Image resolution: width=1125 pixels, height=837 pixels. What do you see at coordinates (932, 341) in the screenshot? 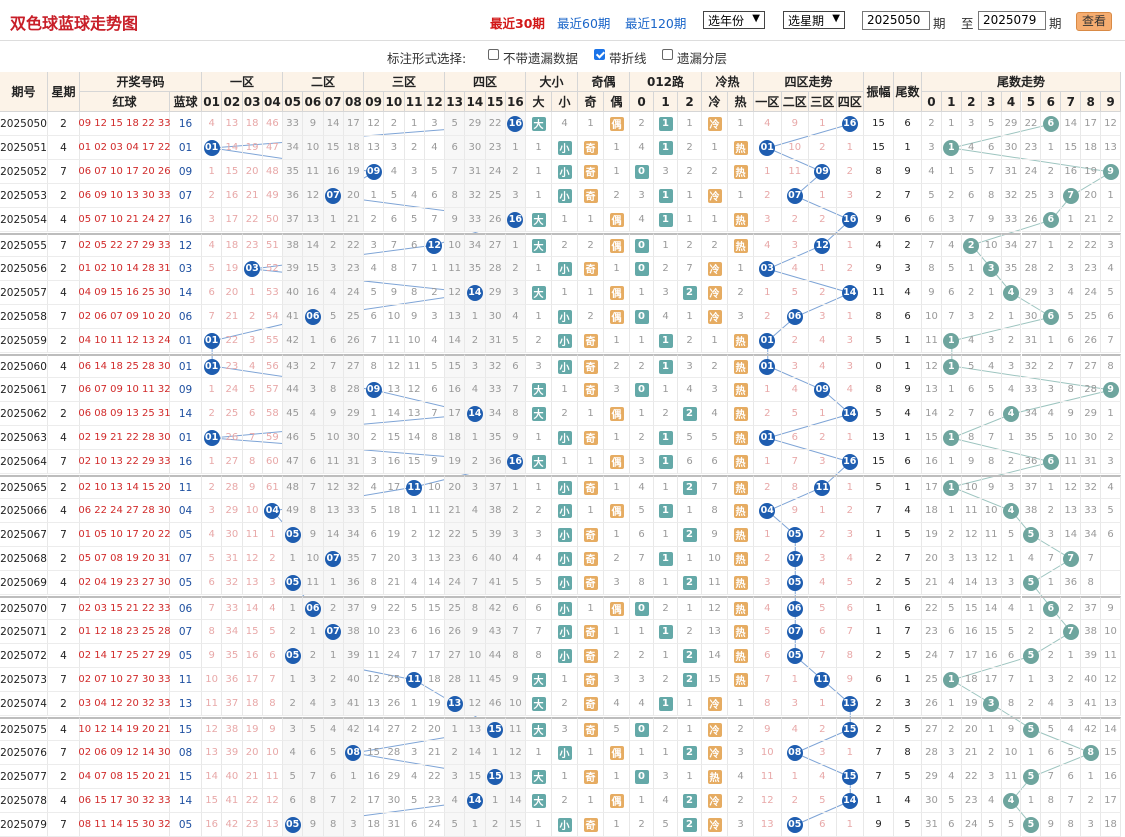
I see `tail-trend-miss: 11` at bounding box center [932, 341].